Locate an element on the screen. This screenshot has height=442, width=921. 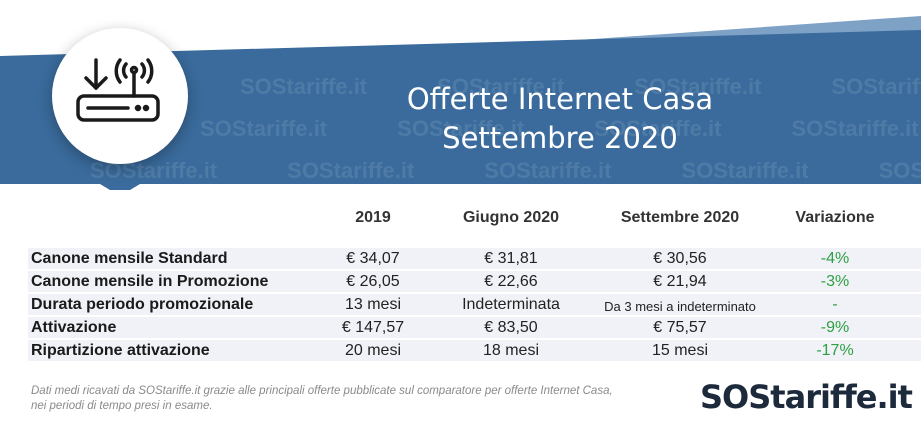
cell-settembre: € 75,57 is located at coordinates (680, 327).